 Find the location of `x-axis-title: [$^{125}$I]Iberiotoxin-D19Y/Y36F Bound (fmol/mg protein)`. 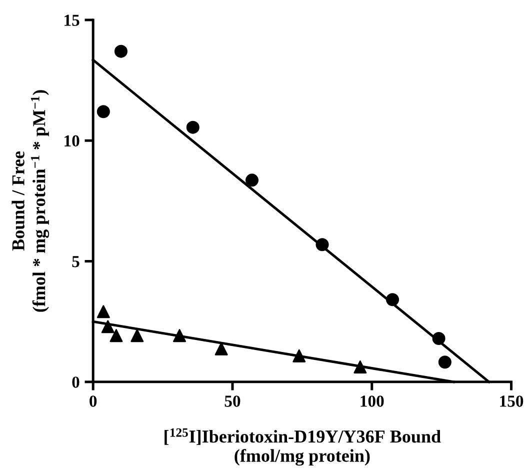

x-axis-title: [$^{125}$I]Iberiotoxin-D19Y/Y36F Bound (fmol/mg protein) is located at coordinates (302, 447).